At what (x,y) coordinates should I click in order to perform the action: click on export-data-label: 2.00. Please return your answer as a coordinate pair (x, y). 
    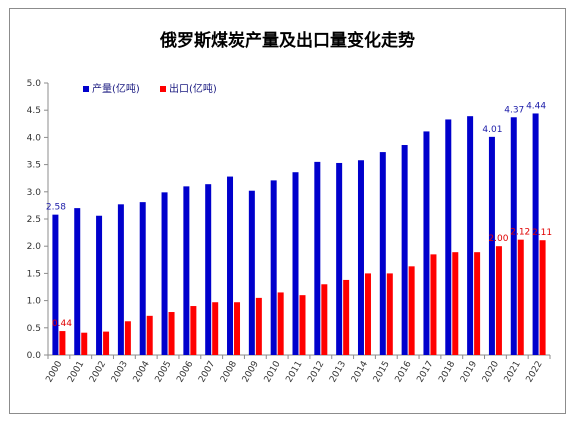
    Looking at the image, I should click on (498, 239).